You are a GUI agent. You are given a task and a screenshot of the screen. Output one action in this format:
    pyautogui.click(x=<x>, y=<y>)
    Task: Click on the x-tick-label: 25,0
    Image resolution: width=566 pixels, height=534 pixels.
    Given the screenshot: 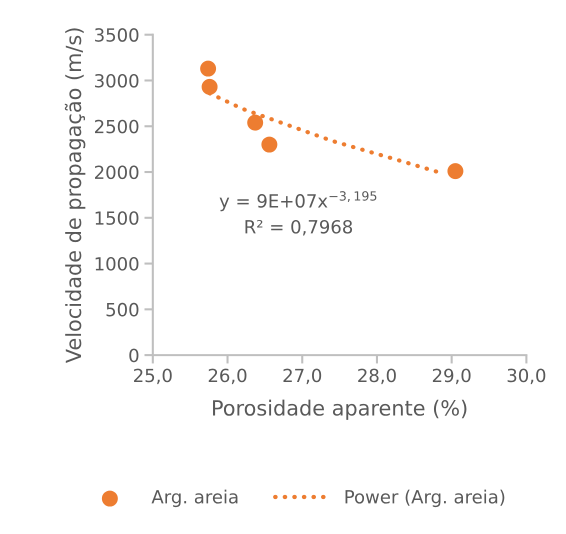 What is the action you would take?
    pyautogui.click(x=153, y=376)
    